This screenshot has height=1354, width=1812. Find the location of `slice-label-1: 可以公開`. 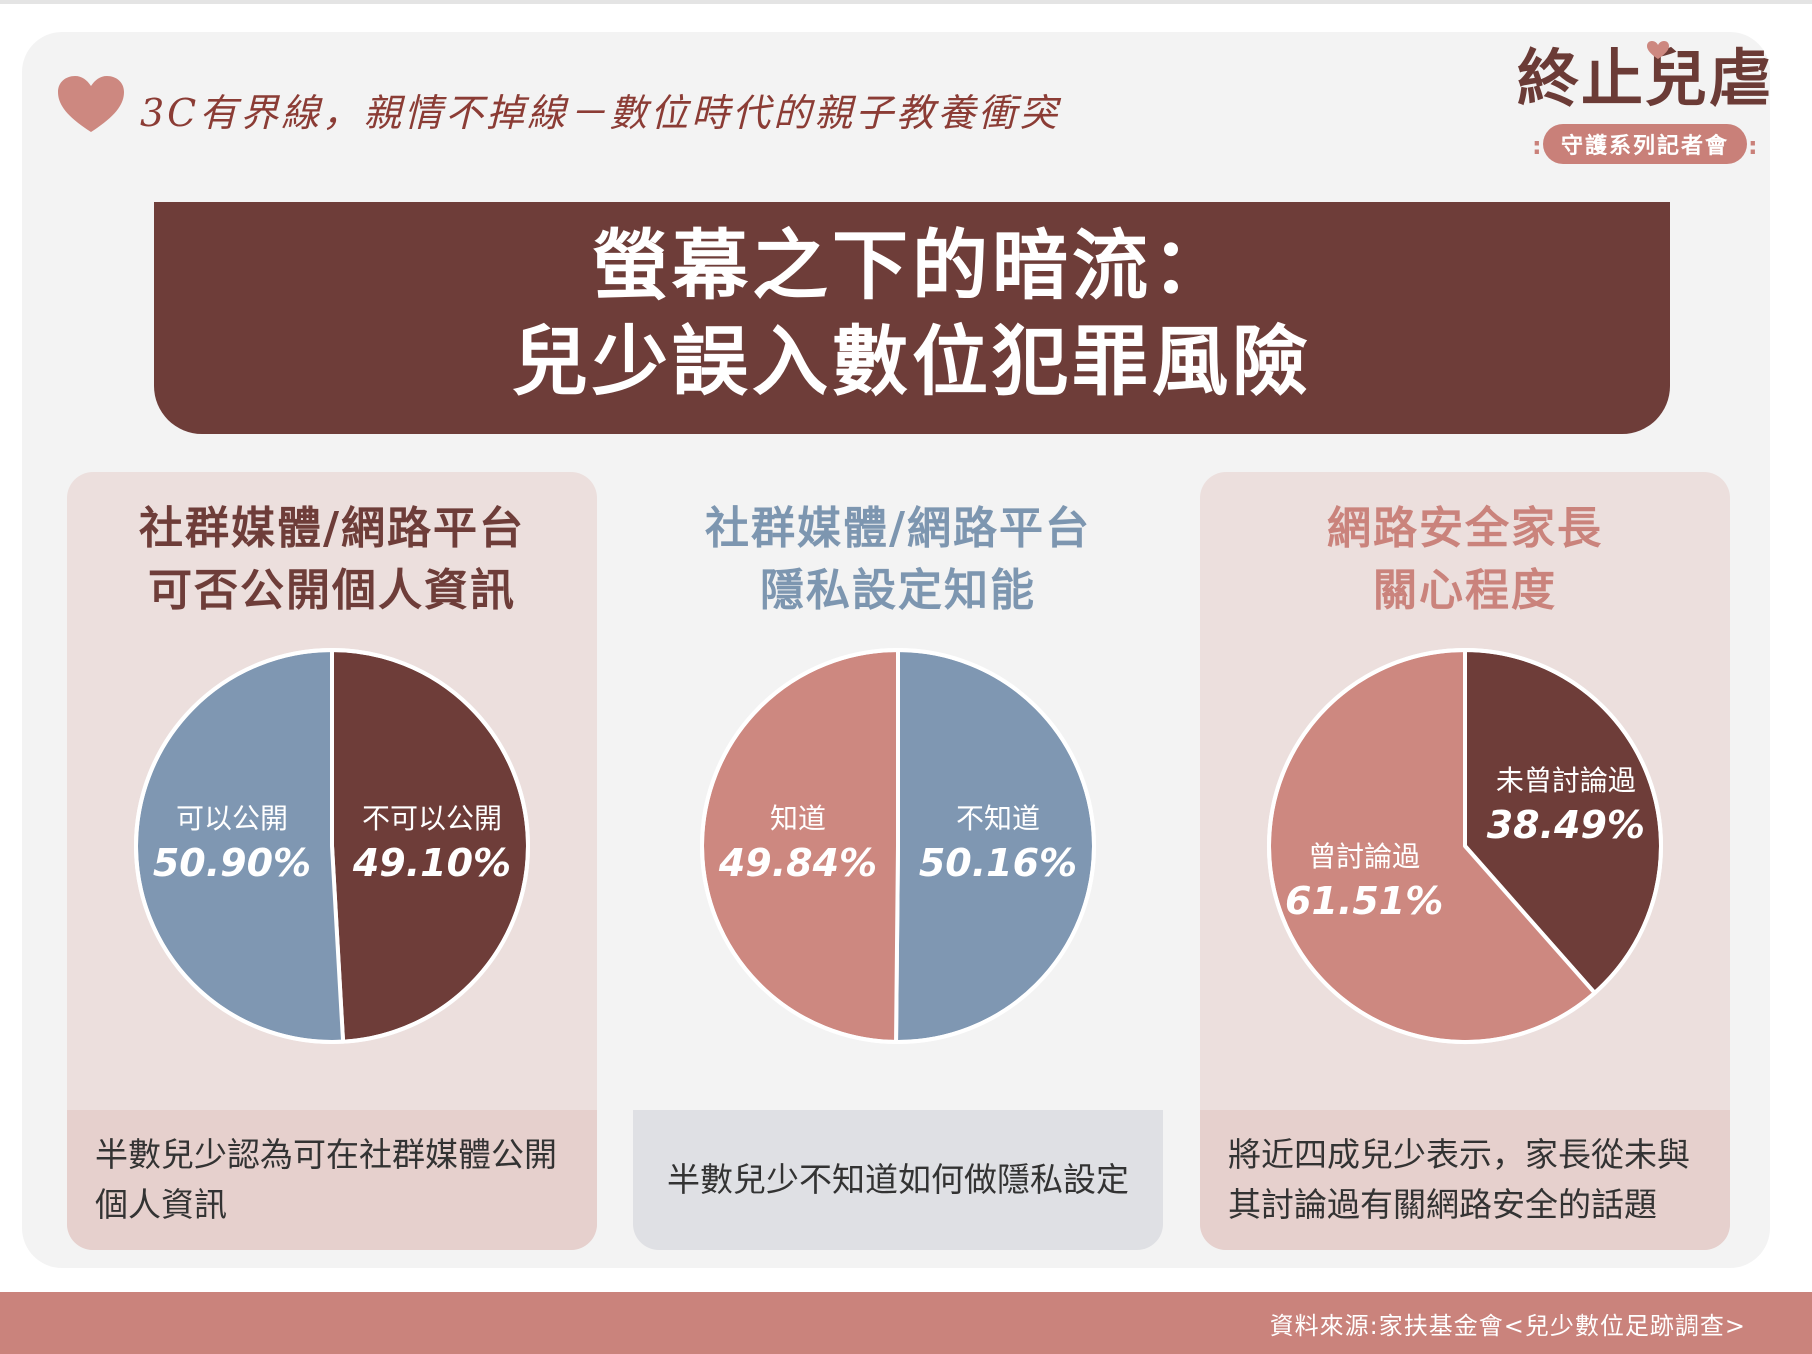

slice-label-1: 可以公開 is located at coordinates (232, 818).